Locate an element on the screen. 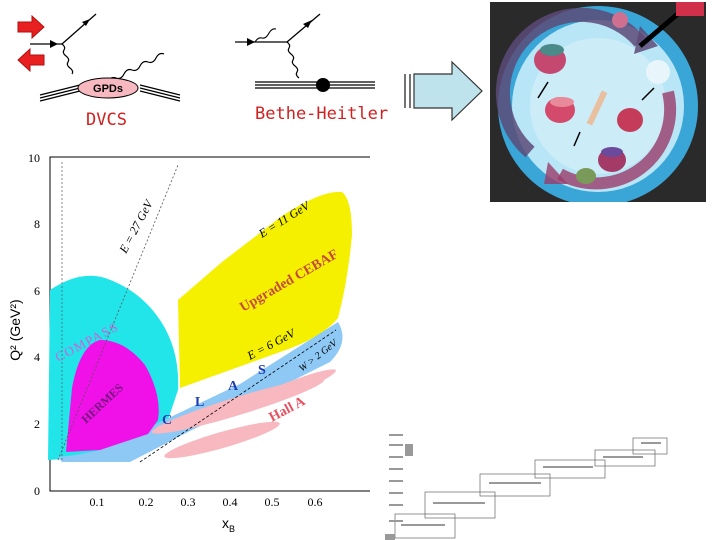 The width and height of the screenshot is (720, 540). clas-letter-1: C is located at coordinates (167, 420).